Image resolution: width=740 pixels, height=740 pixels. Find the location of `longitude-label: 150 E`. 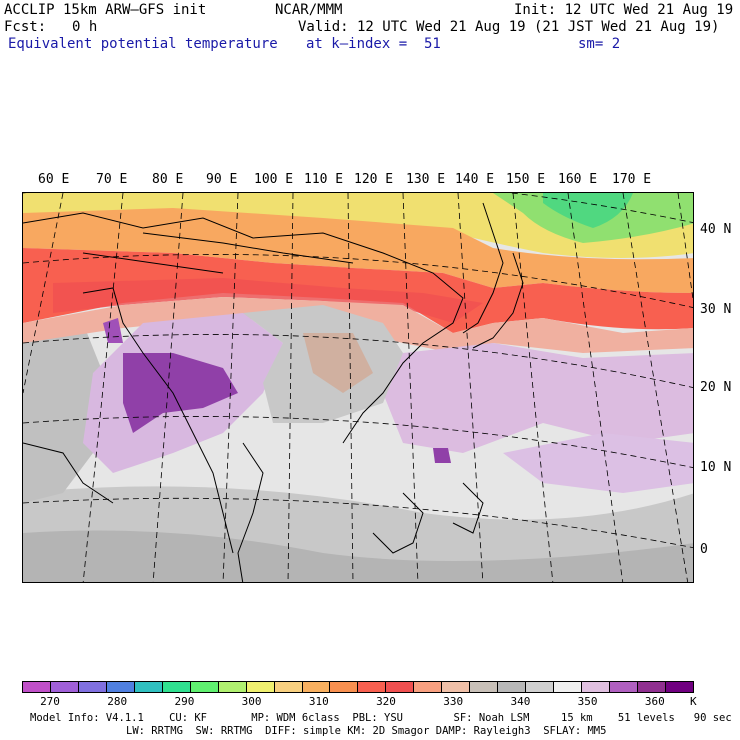

longitude-label: 150 E is located at coordinates (526, 179).